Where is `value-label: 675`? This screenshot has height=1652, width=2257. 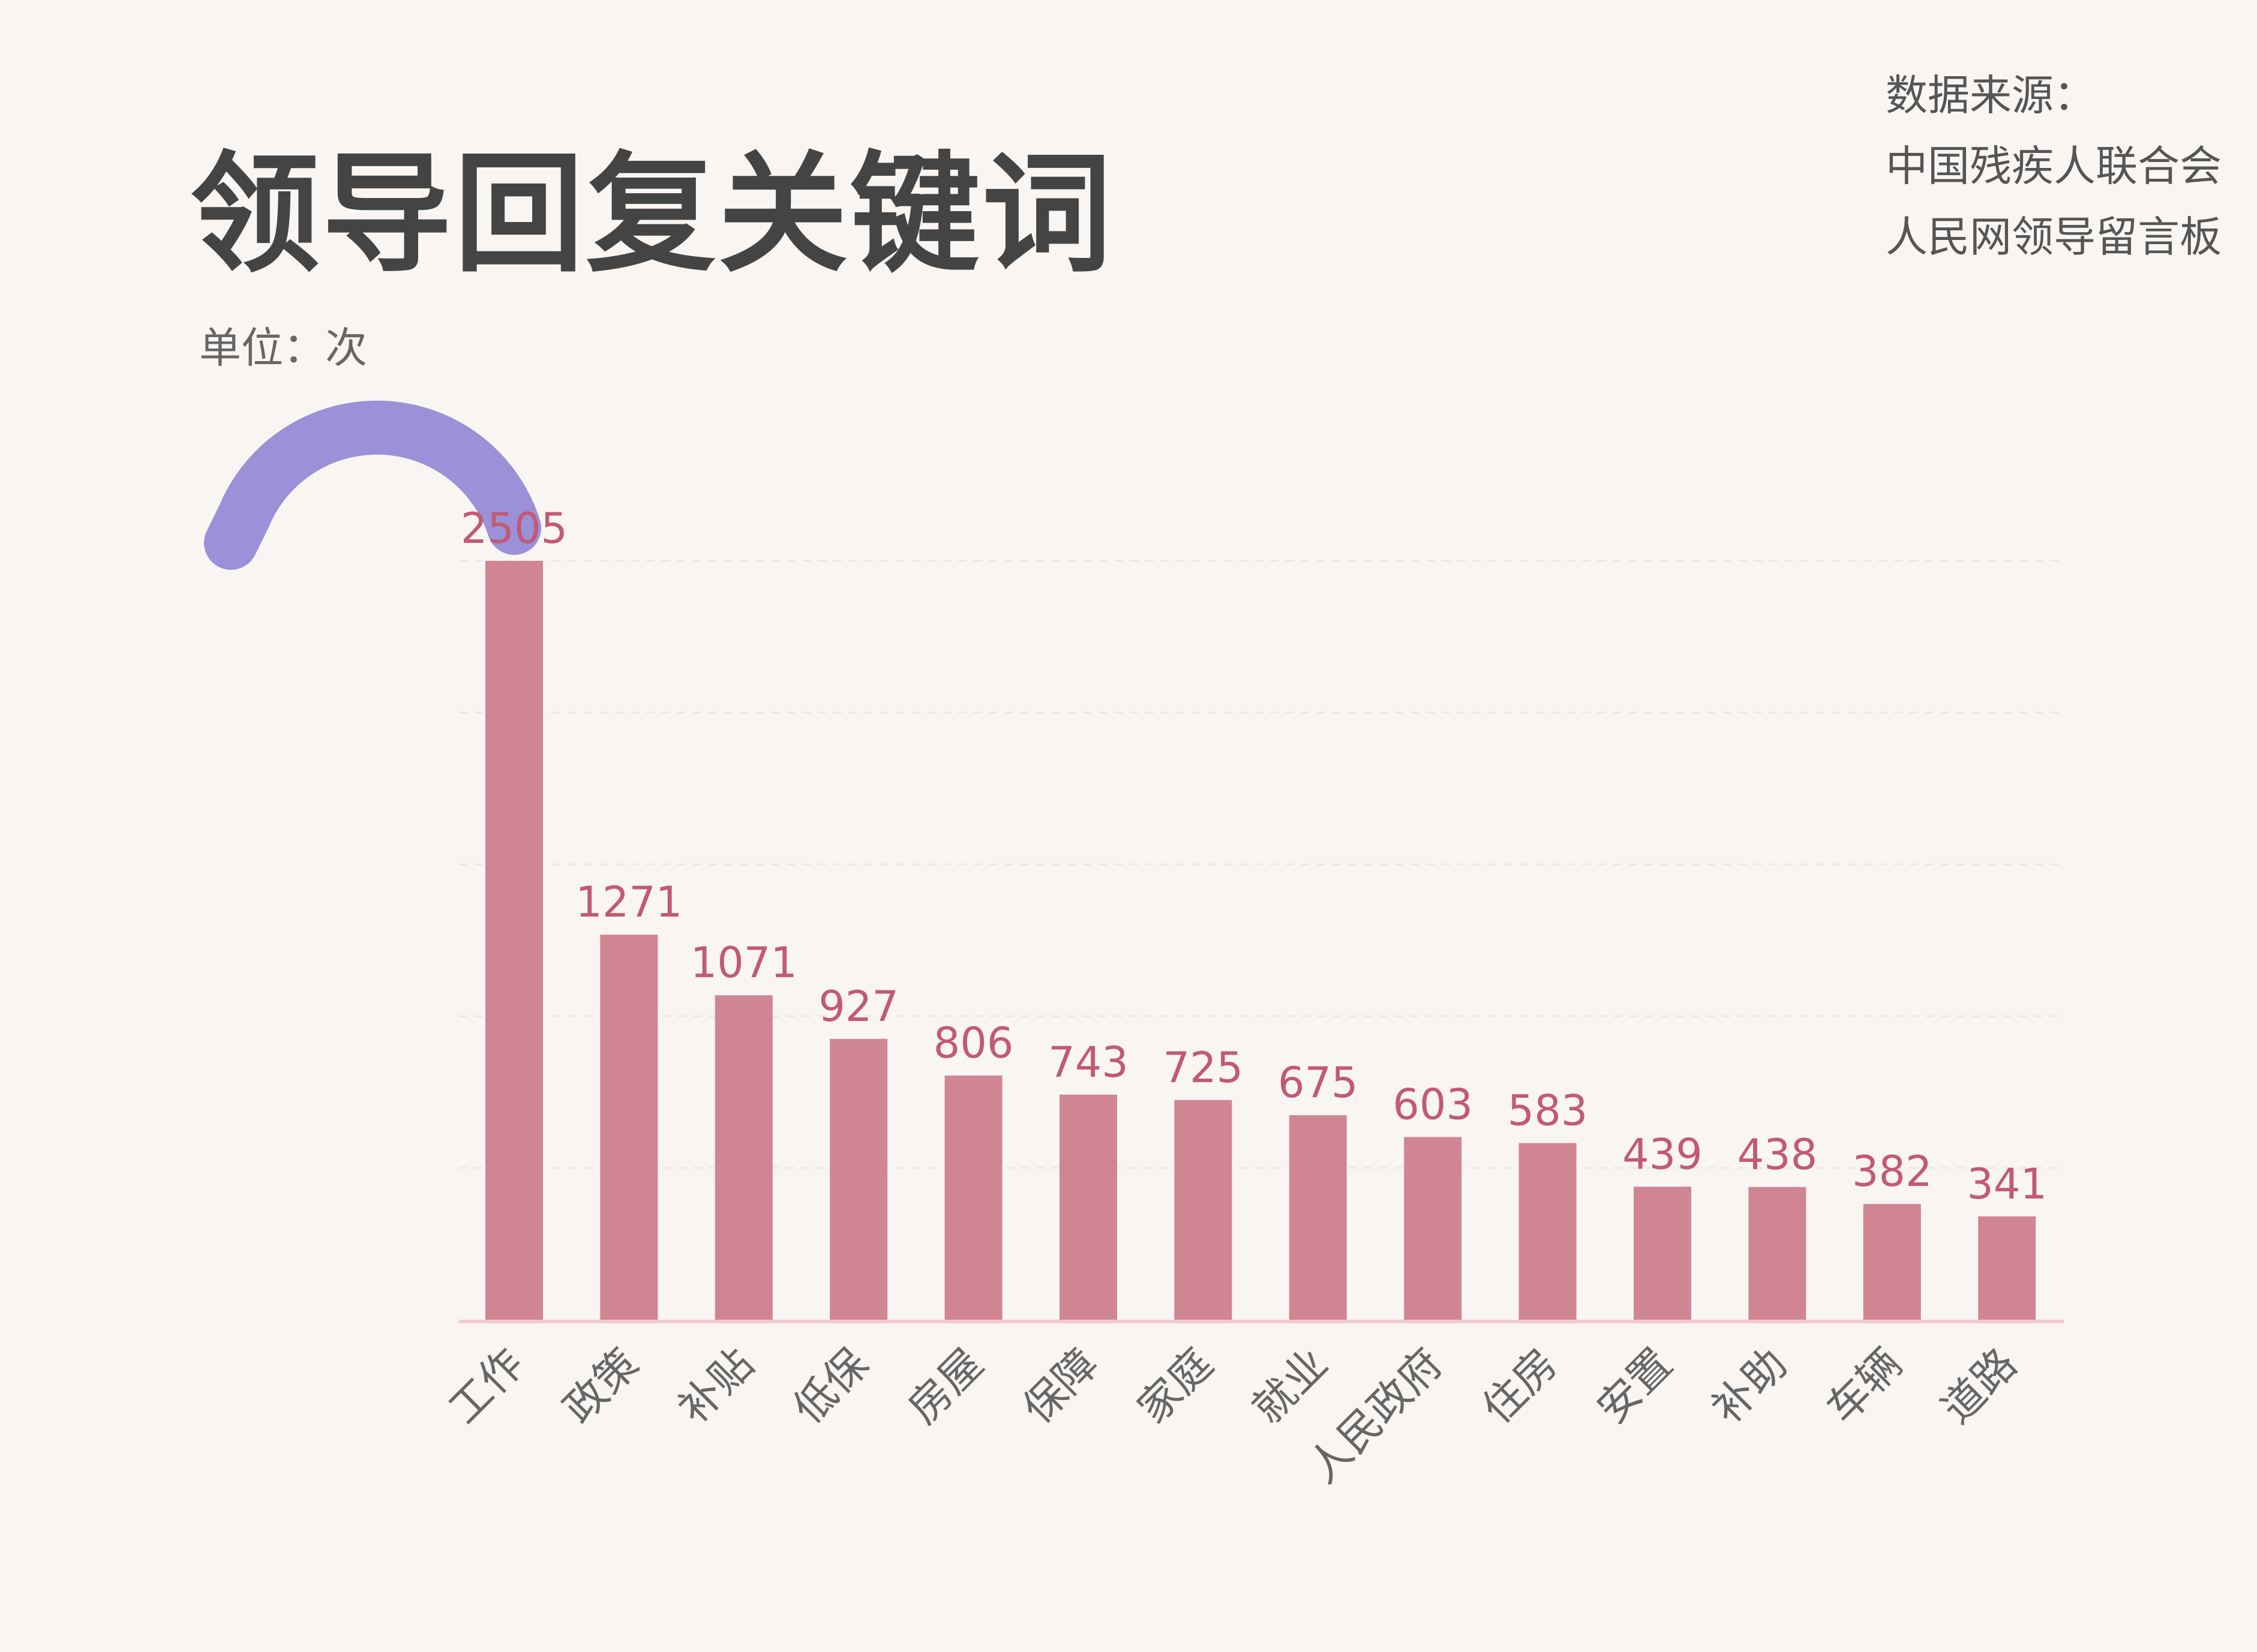
value-label: 675 is located at coordinates (1318, 1082).